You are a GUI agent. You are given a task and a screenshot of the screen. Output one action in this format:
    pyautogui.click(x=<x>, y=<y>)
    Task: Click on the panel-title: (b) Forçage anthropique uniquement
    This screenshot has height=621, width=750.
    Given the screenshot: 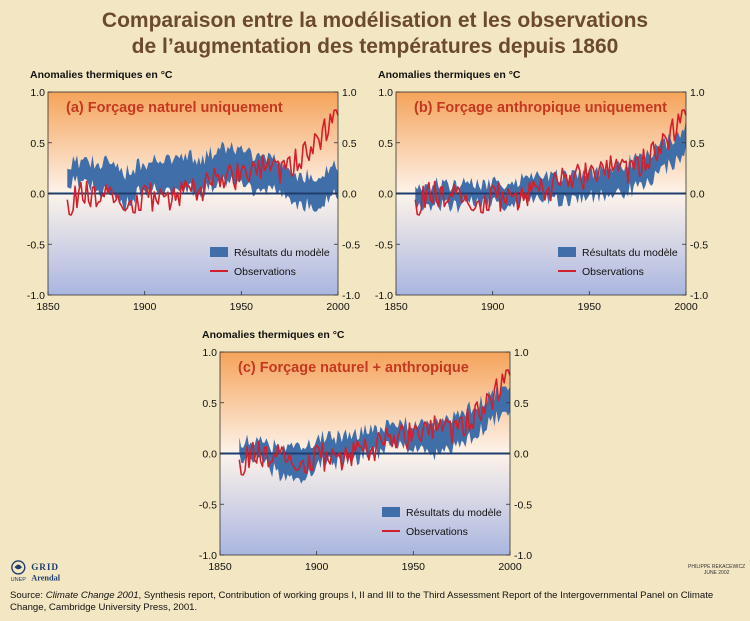 What is the action you would take?
    pyautogui.click(x=540, y=108)
    